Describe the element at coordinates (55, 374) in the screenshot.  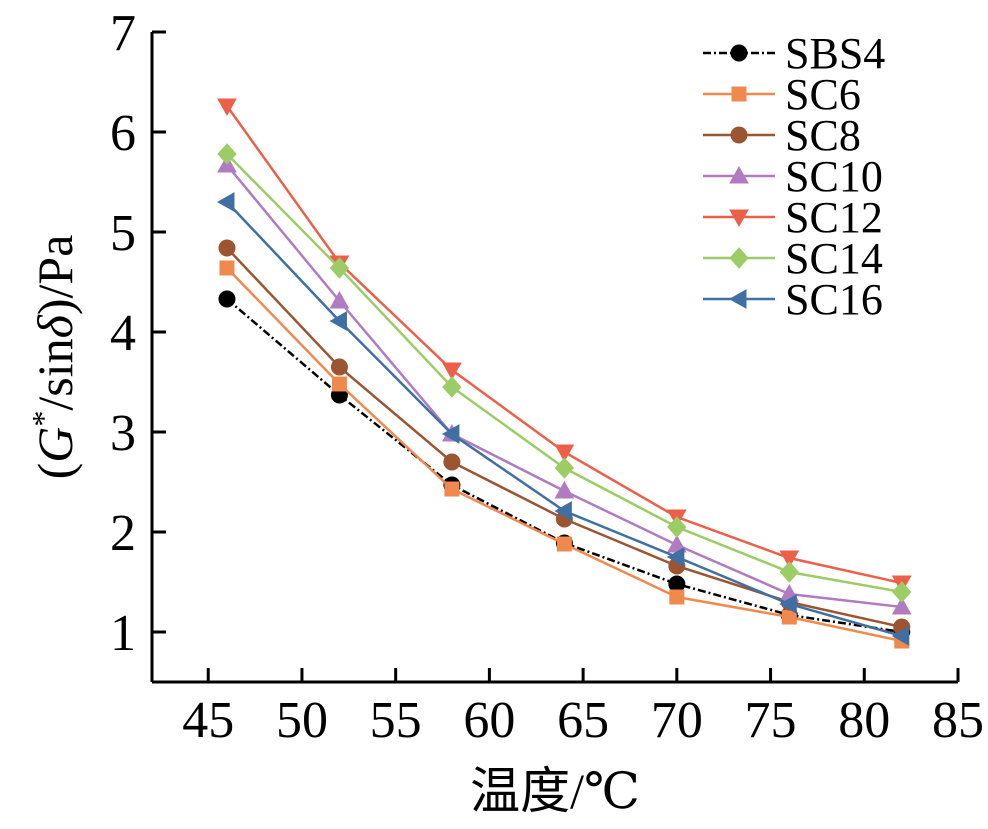
I see `y-axis-title-sin: /sin` at that location.